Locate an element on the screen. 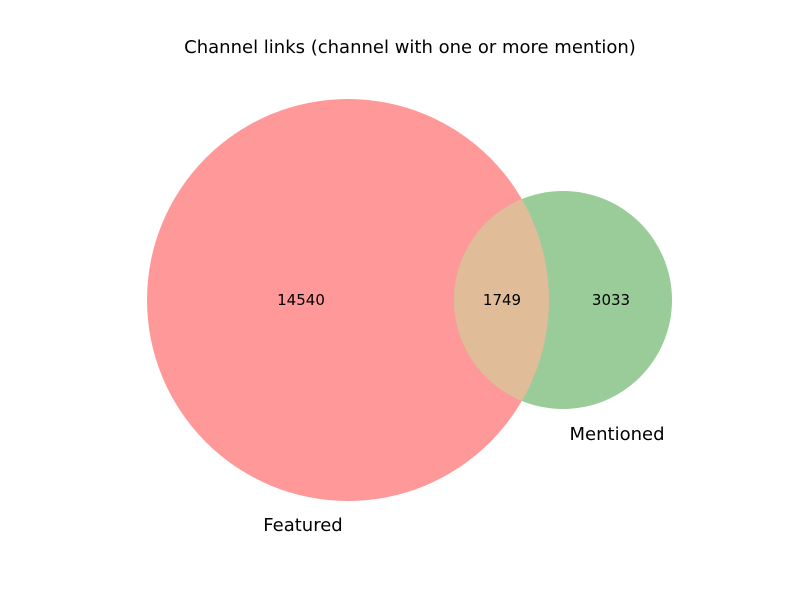 The height and width of the screenshot is (600, 800). featured-set-label: Featured is located at coordinates (302, 525).